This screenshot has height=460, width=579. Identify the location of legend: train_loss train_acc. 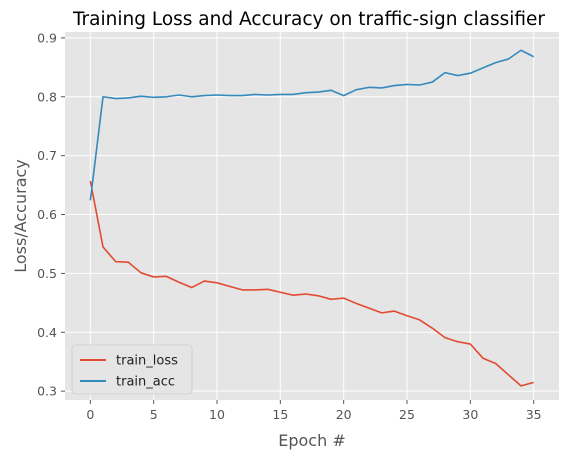
(132, 369).